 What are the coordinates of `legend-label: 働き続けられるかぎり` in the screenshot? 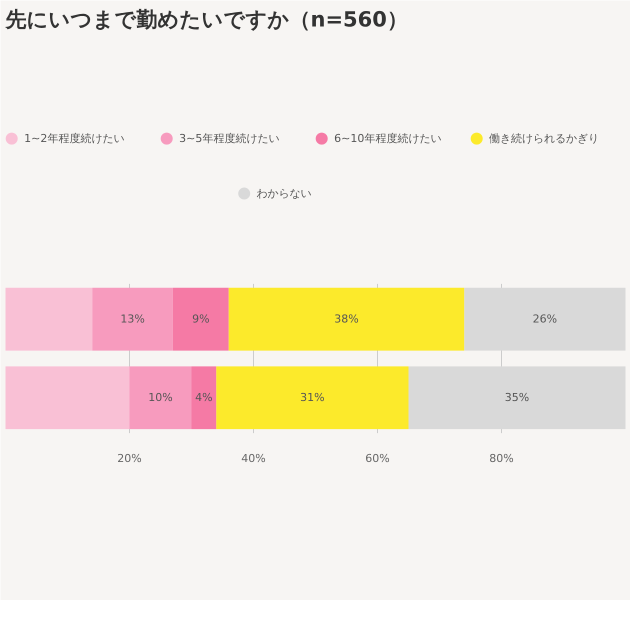 It's located at (544, 139).